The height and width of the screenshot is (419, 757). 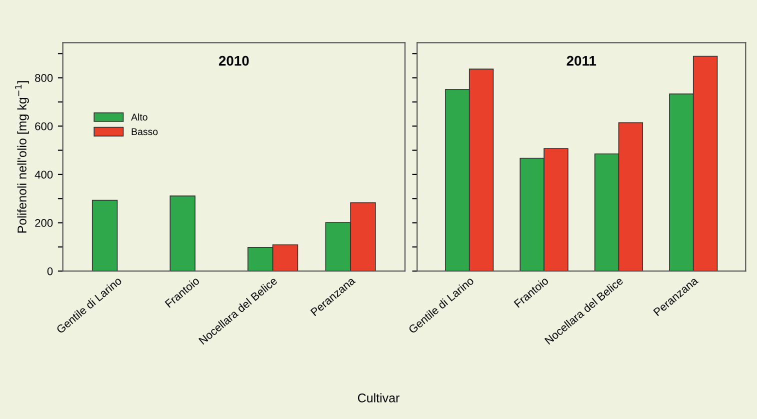 I want to click on y-tick-label: 200, so click(x=44, y=223).